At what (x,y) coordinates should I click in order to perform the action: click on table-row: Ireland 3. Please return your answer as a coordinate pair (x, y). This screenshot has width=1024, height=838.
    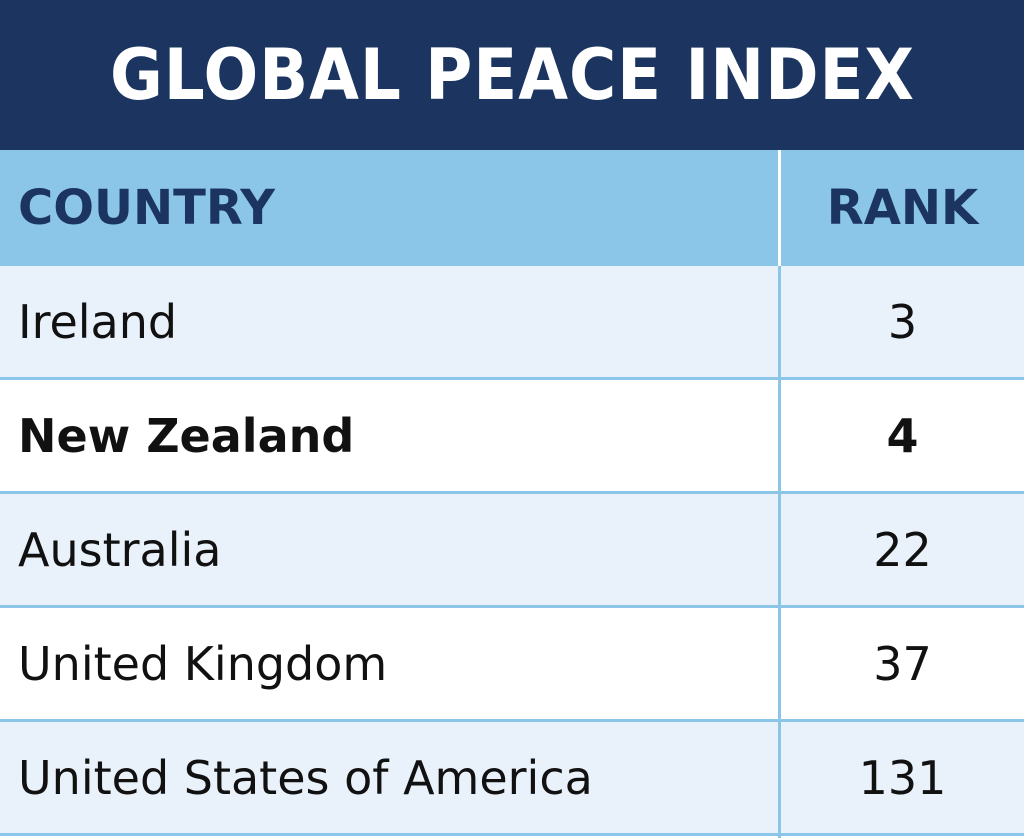
    Looking at the image, I should click on (512, 321).